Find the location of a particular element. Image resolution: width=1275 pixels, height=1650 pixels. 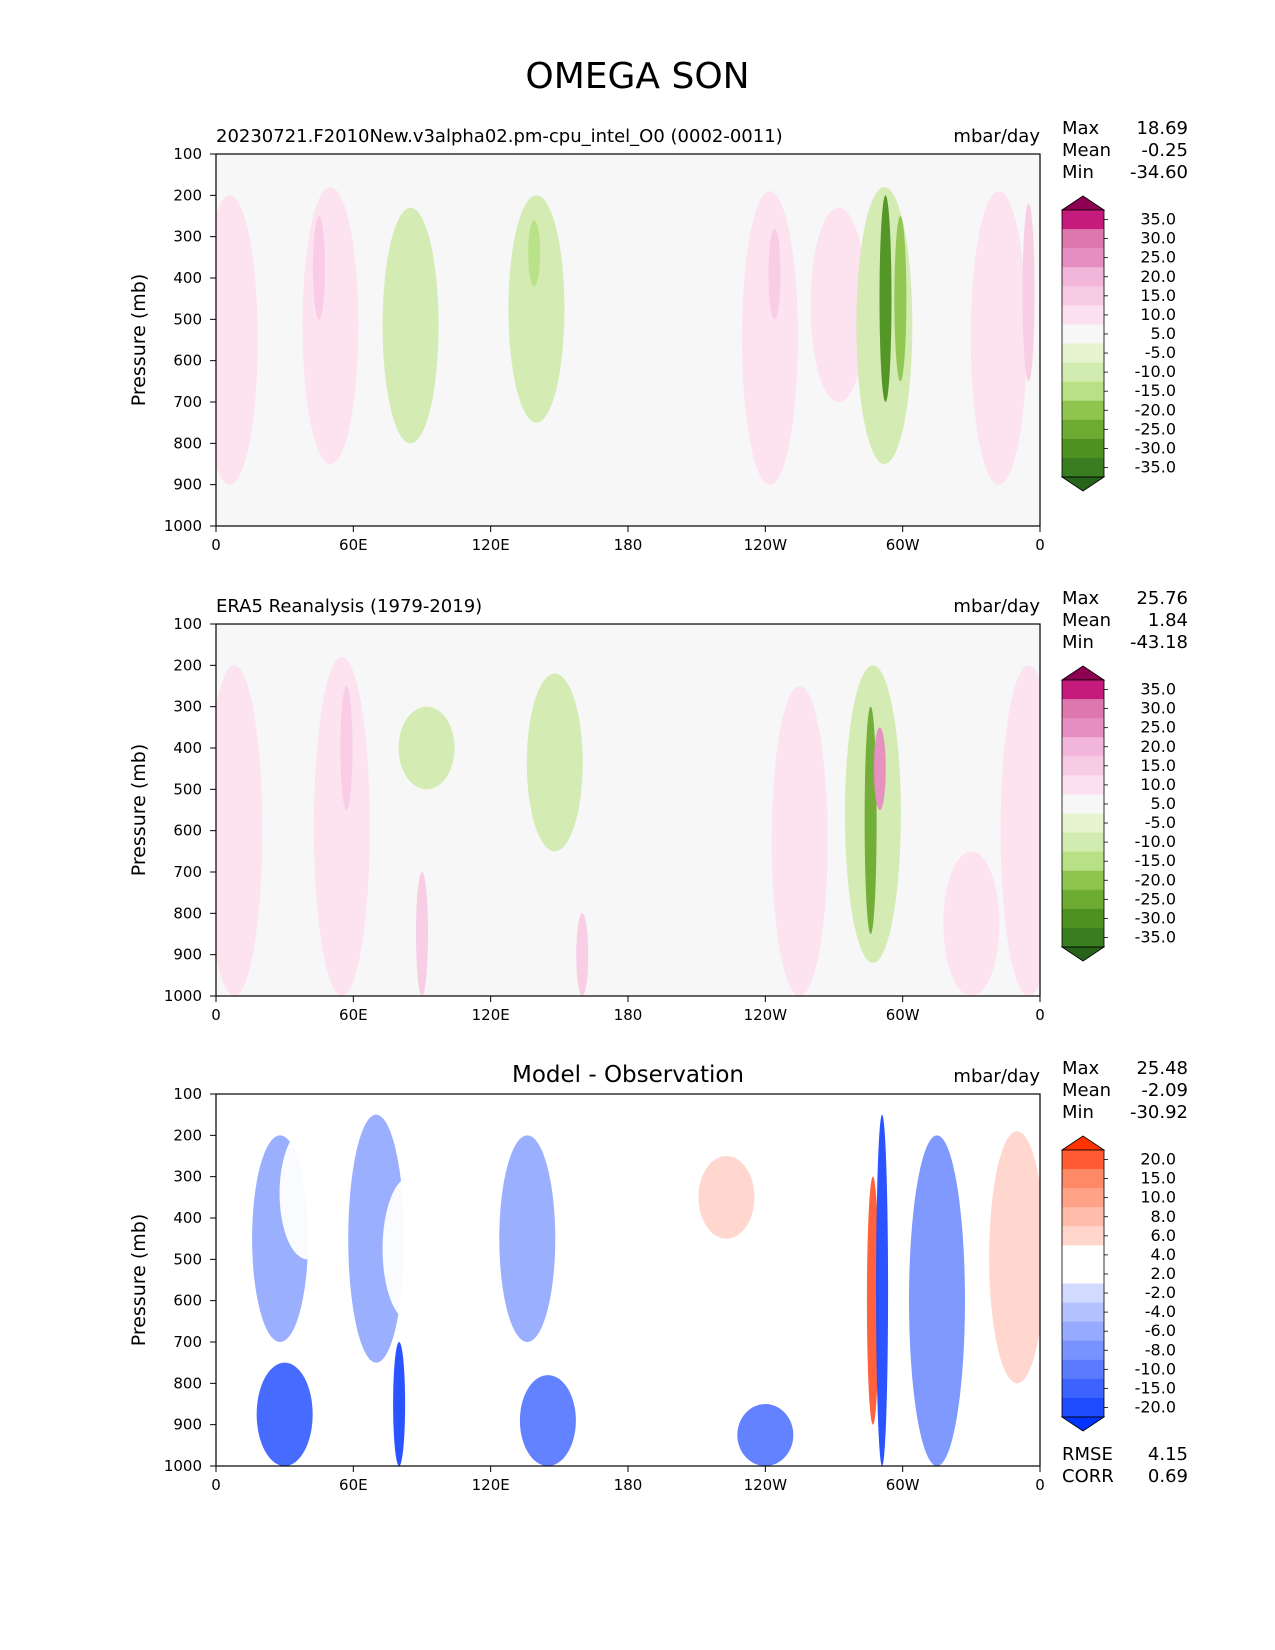

stat-value: 1.84 is located at coordinates (1168, 620).